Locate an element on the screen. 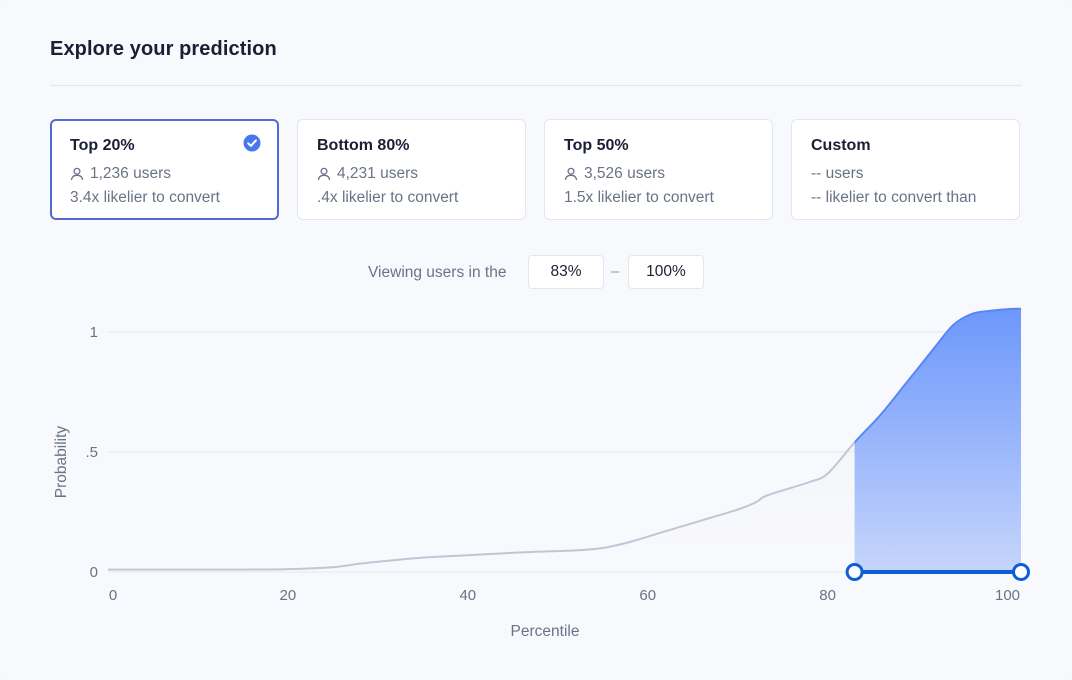  card-lift: -- likelier to convert than is located at coordinates (894, 197).